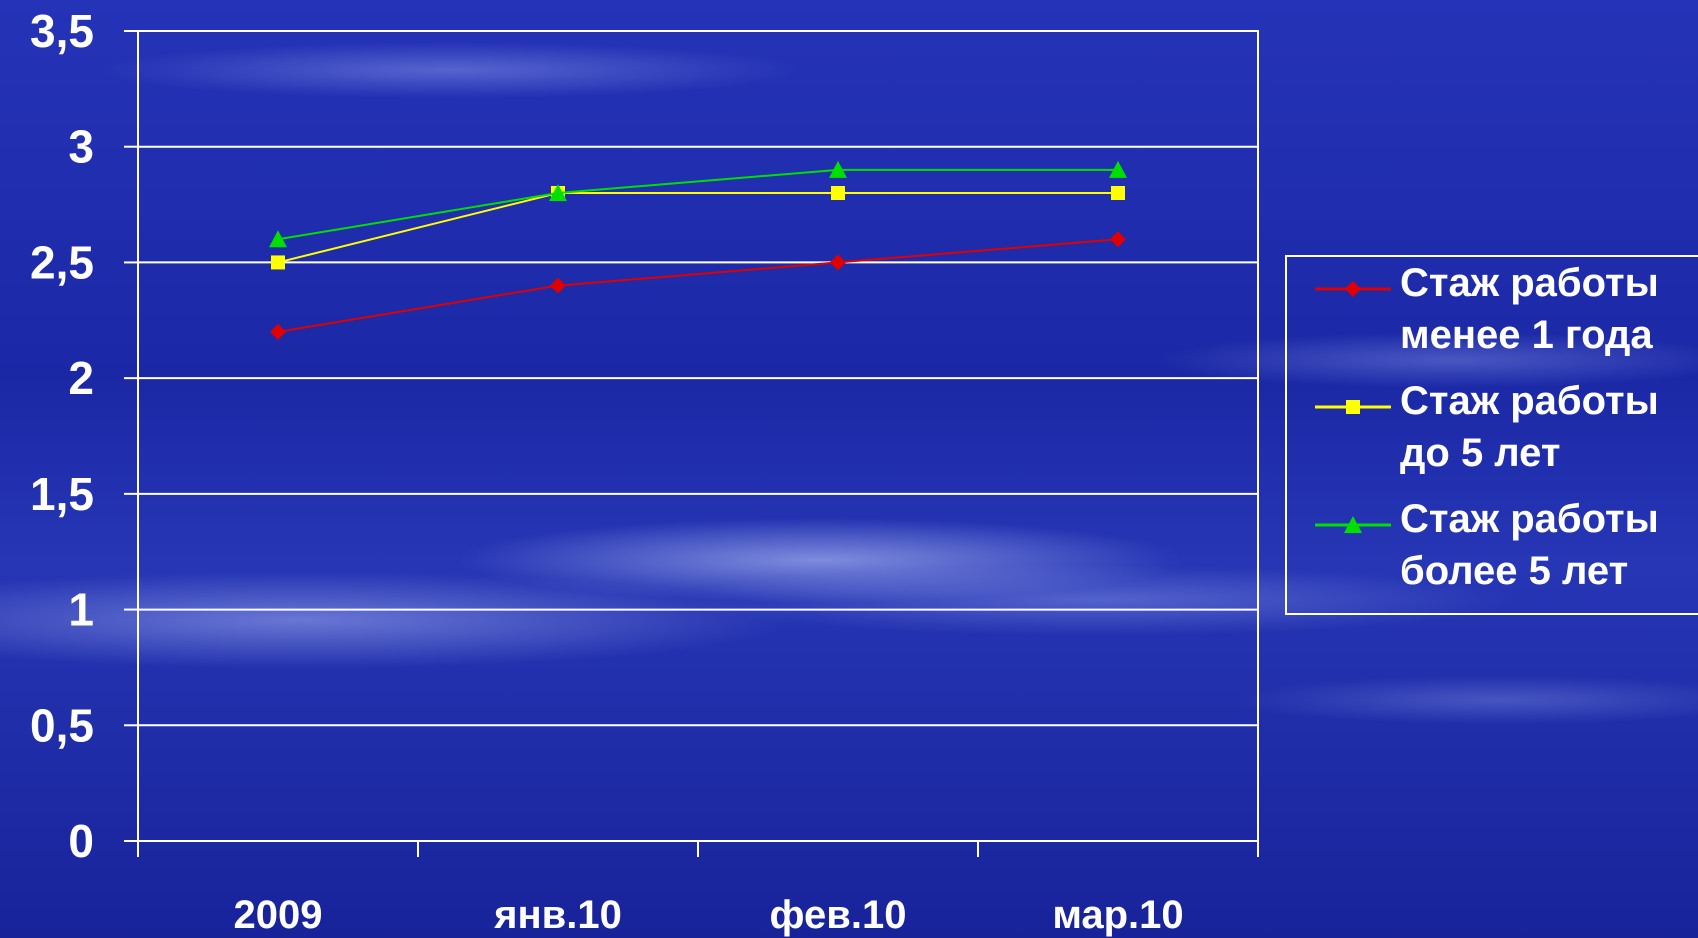 The width and height of the screenshot is (1698, 938). What do you see at coordinates (1529, 309) in the screenshot?
I see `legend-label-1: Стаж работы менее 1 года` at bounding box center [1529, 309].